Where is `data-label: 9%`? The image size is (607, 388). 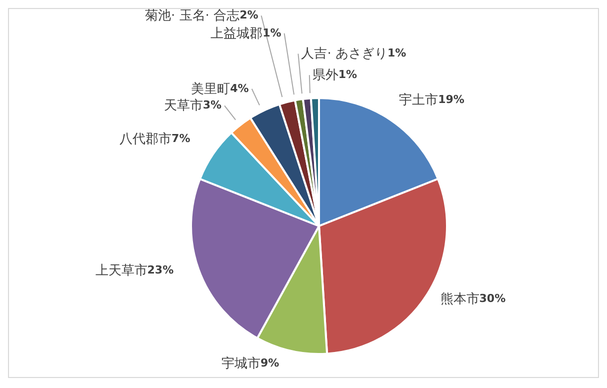 data-label: 9% is located at coordinates (270, 363).